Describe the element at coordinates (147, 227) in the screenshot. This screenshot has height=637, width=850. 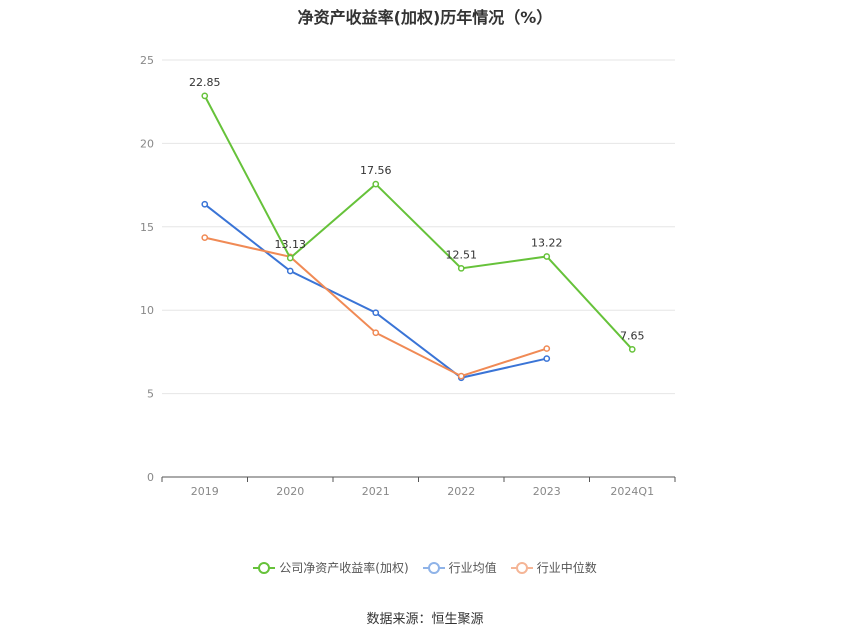
I see `y-tick-label: 15` at that location.